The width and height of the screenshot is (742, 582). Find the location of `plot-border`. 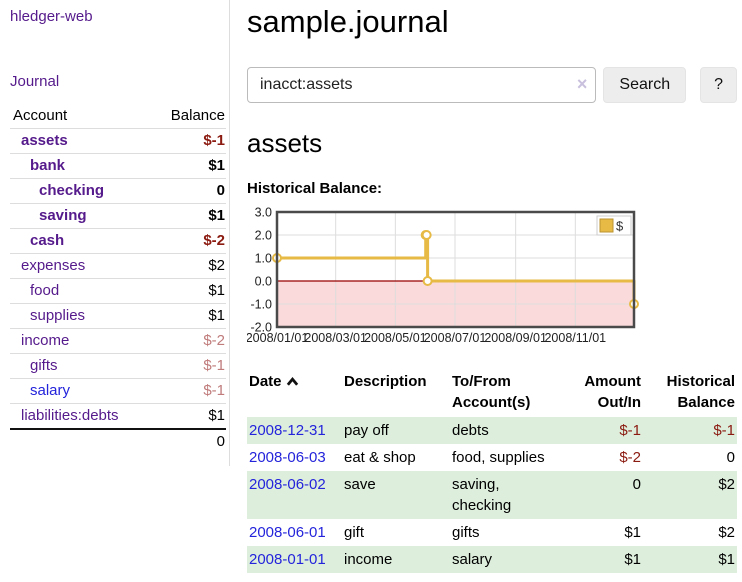

plot-border is located at coordinates (455, 269).